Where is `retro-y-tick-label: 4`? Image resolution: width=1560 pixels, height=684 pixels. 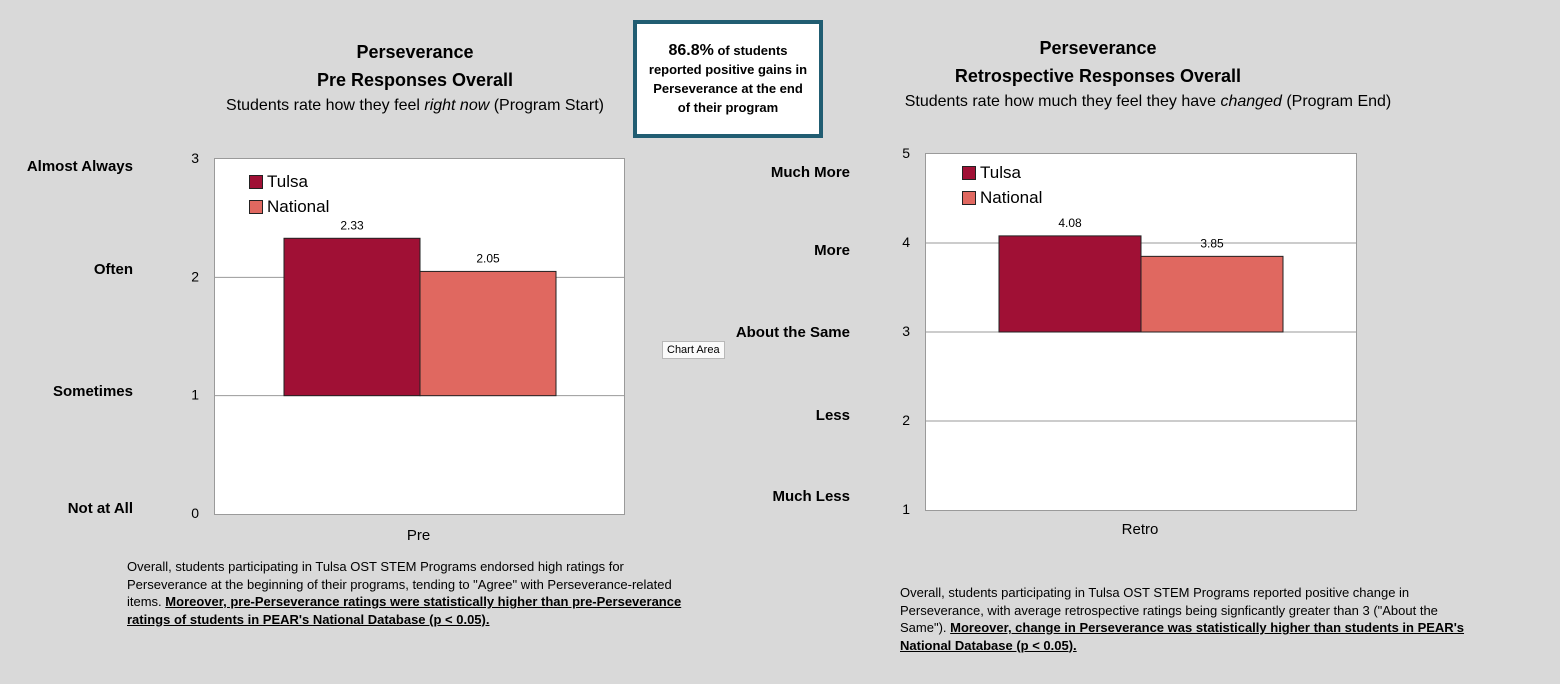 retro-y-tick-label: 4 is located at coordinates (906, 242).